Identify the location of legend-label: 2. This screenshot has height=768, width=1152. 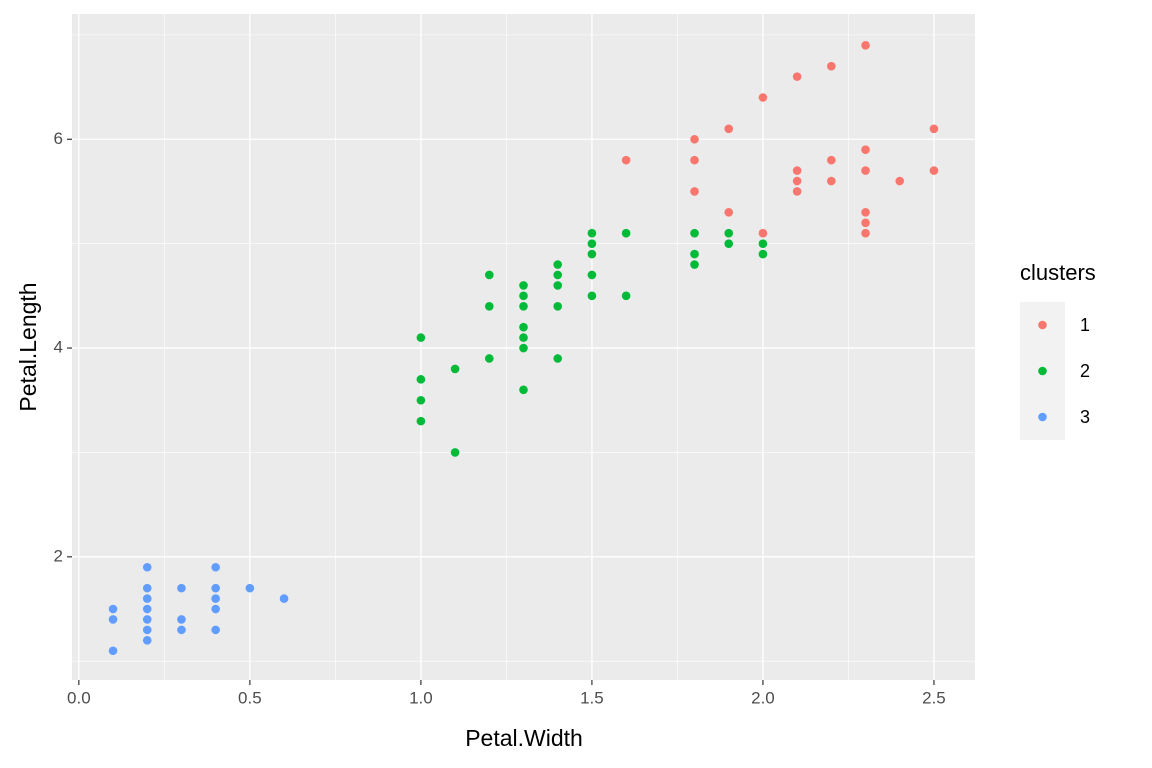
(1085, 371).